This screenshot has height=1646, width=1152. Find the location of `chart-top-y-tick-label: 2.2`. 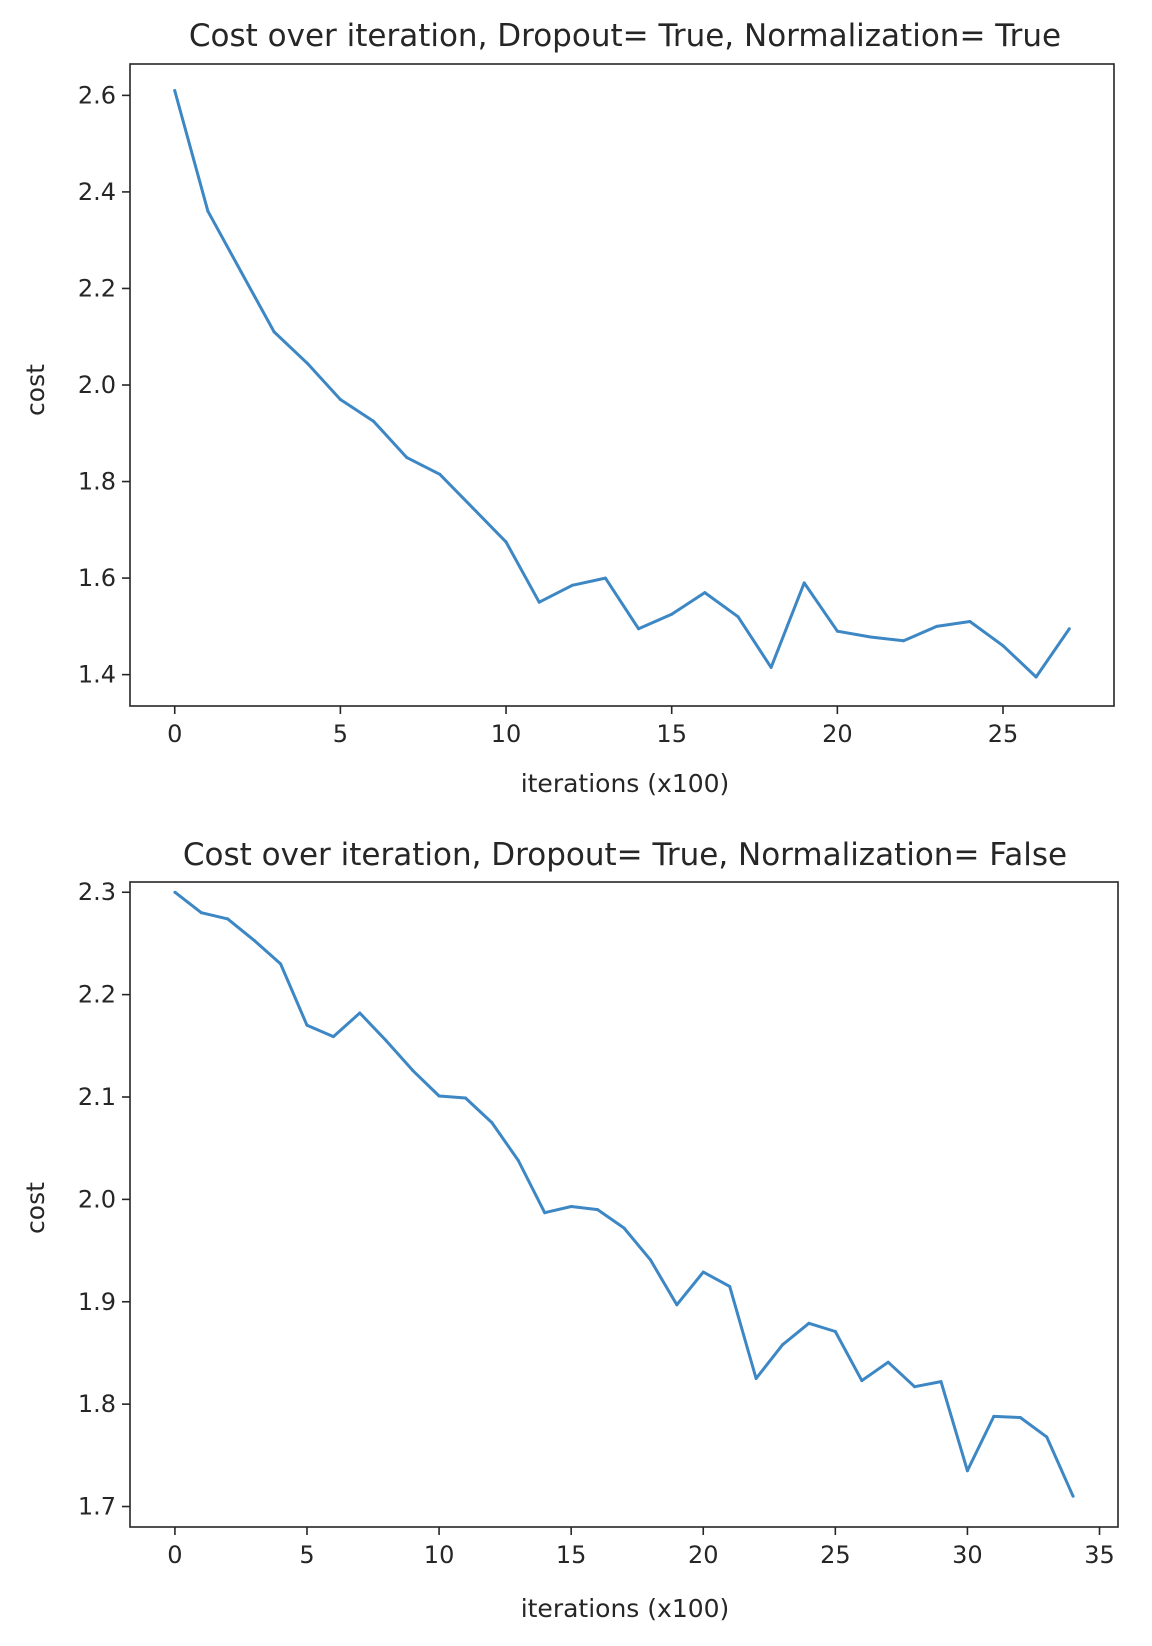

chart-top-y-tick-label: 2.2 is located at coordinates (97, 288).